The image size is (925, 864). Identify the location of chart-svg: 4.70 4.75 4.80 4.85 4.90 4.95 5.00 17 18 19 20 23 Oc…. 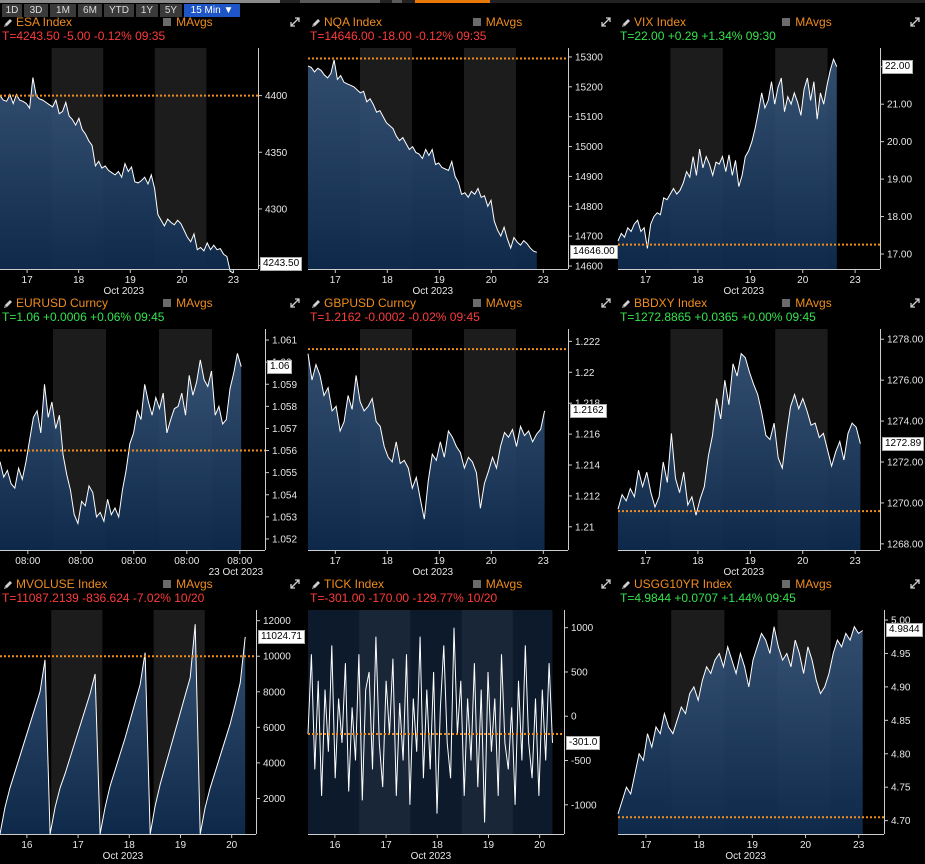
(764, 736).